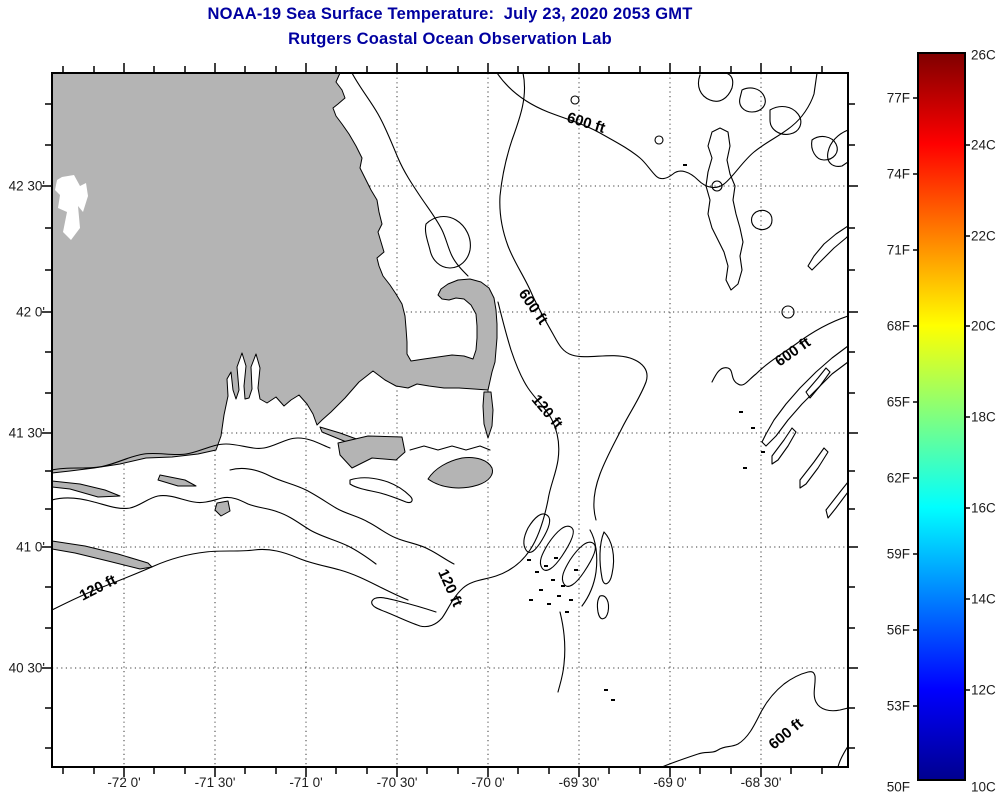 The height and width of the screenshot is (802, 1000). I want to click on colorbar-fahrenheit-label: 62F, so click(898, 478).